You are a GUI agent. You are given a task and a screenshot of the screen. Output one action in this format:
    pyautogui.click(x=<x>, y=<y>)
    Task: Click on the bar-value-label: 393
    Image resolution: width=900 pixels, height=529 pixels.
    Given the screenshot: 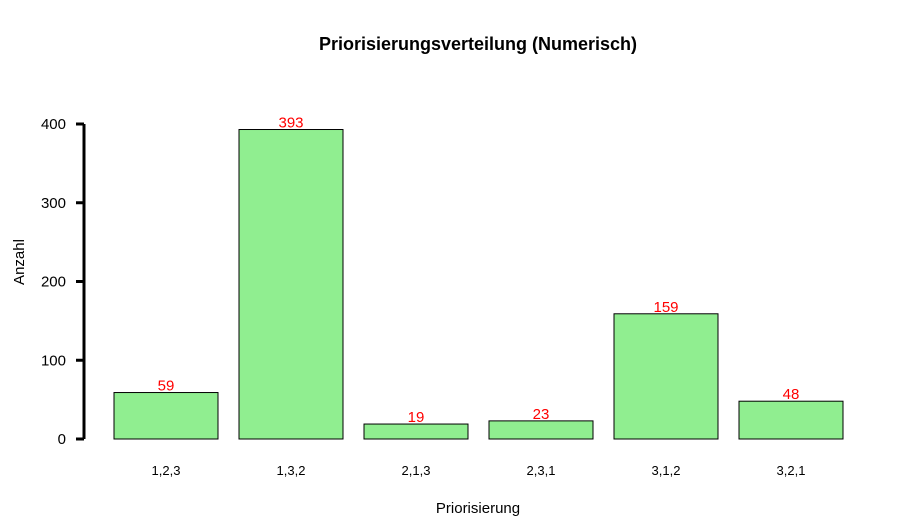 What is the action you would take?
    pyautogui.click(x=290, y=123)
    